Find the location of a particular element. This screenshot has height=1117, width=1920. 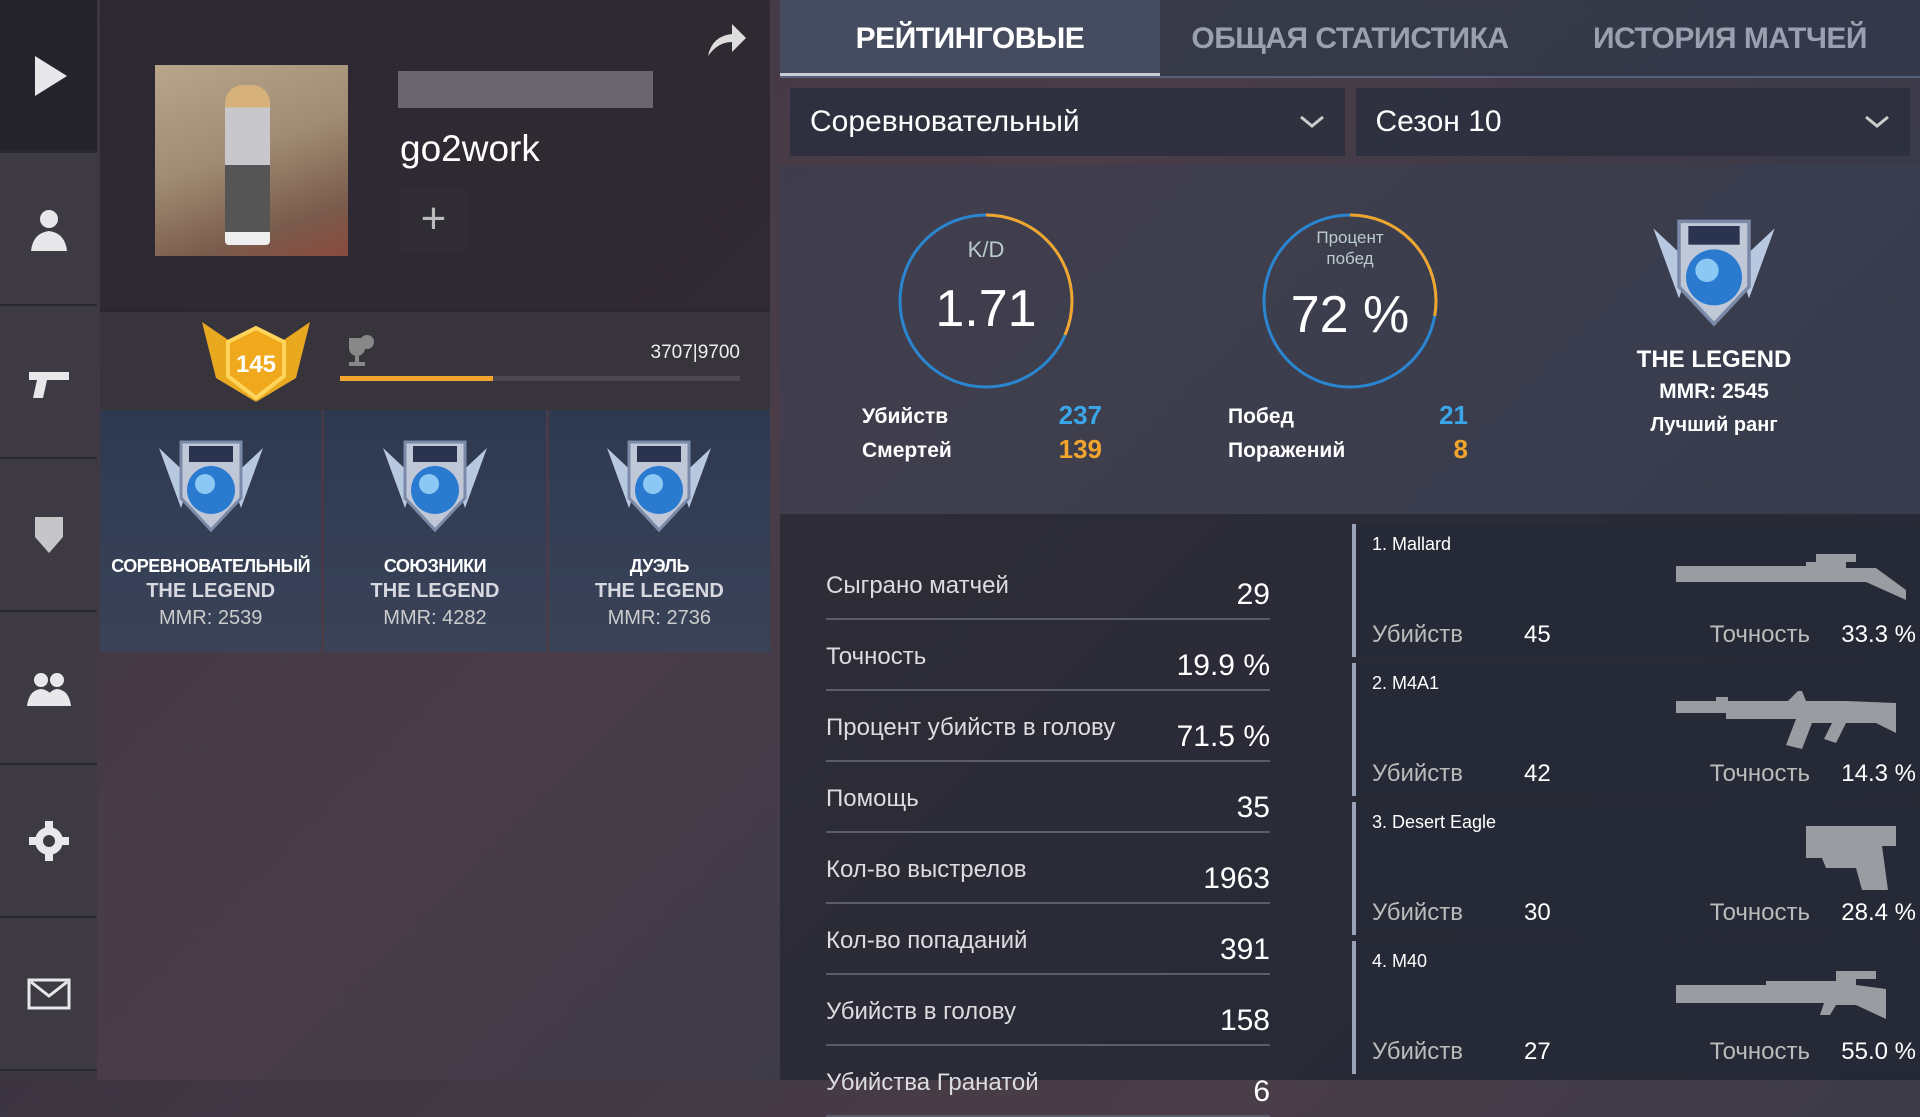

weapon-accuracy: 33.3 % is located at coordinates (1878, 634).